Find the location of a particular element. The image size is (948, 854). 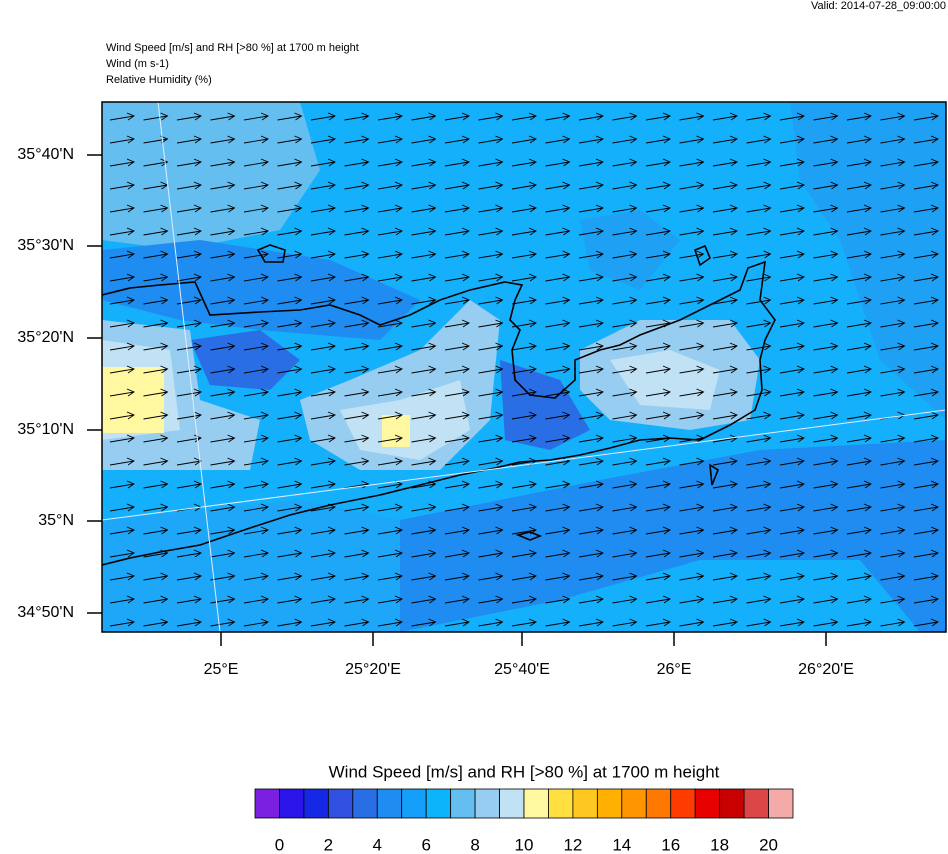

lat-label: 34°50'N is located at coordinates (45, 612).